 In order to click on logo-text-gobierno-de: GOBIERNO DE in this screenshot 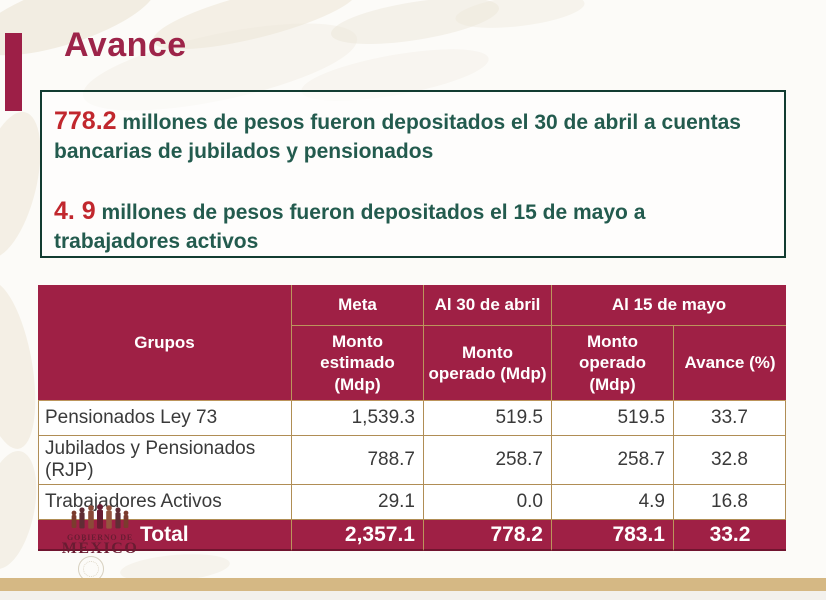, I will do `click(100, 537)`.